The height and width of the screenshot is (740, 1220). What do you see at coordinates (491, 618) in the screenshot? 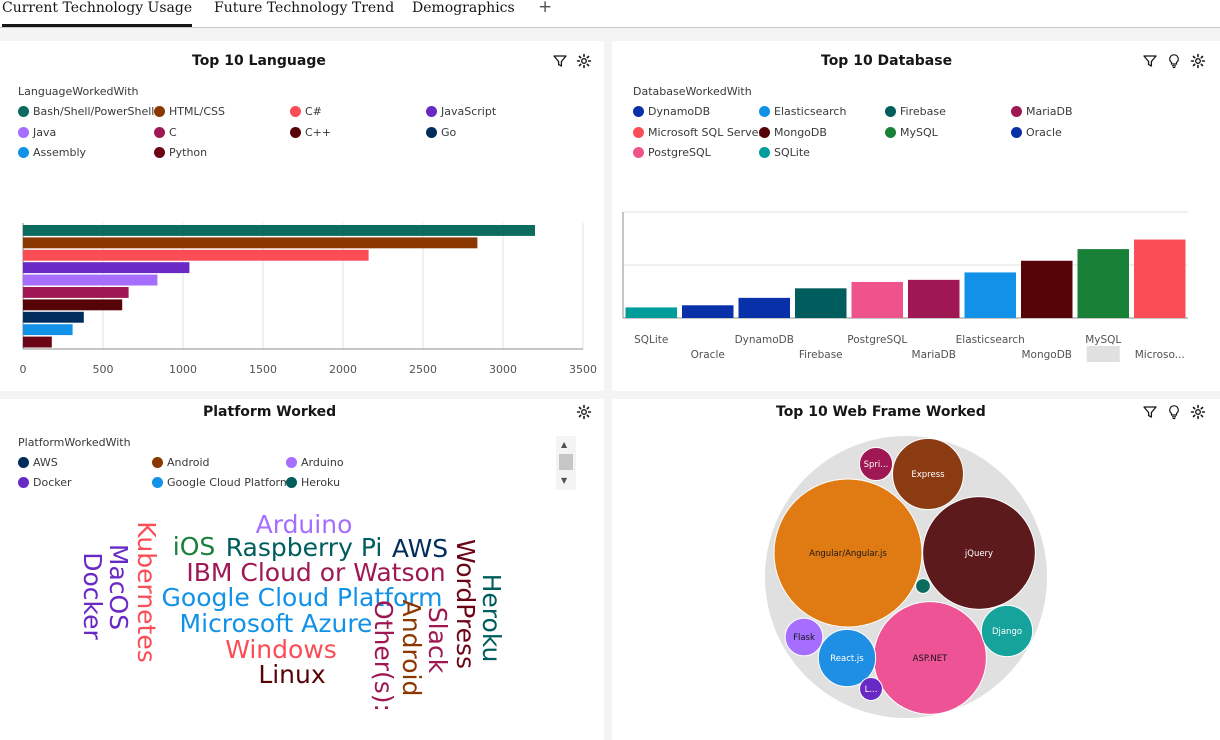
I see `word-heroku: Heroku` at bounding box center [491, 618].